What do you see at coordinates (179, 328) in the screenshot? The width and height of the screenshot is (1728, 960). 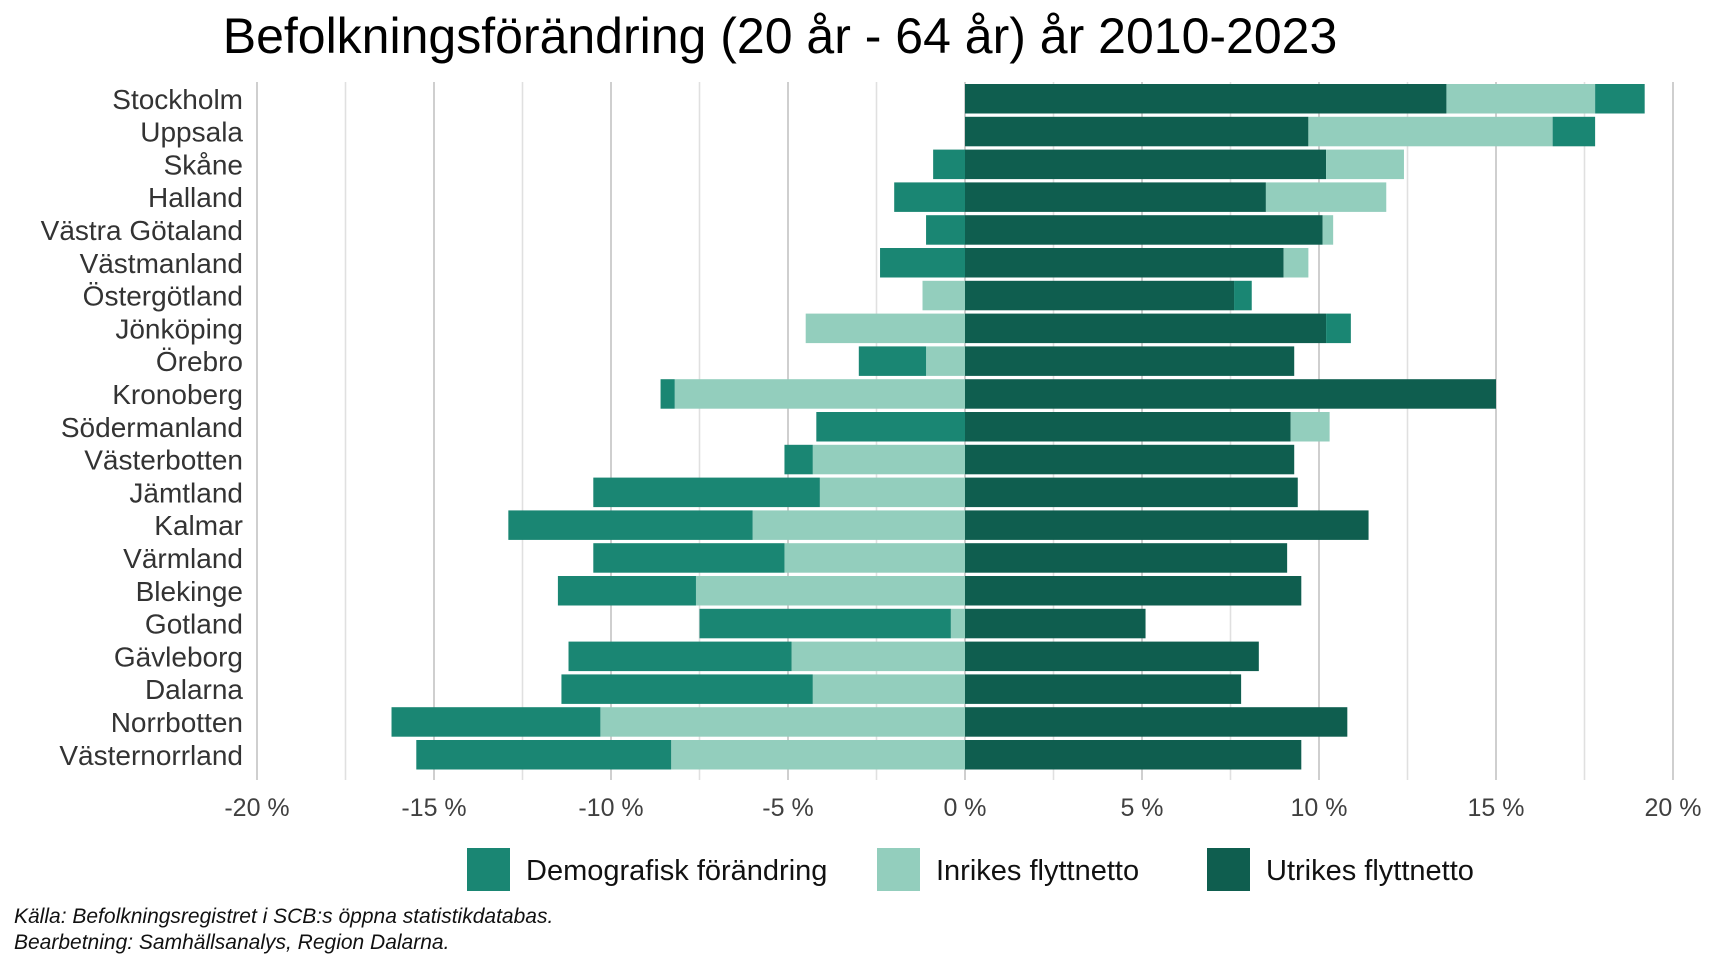 I see `category-label: Jönköping` at bounding box center [179, 328].